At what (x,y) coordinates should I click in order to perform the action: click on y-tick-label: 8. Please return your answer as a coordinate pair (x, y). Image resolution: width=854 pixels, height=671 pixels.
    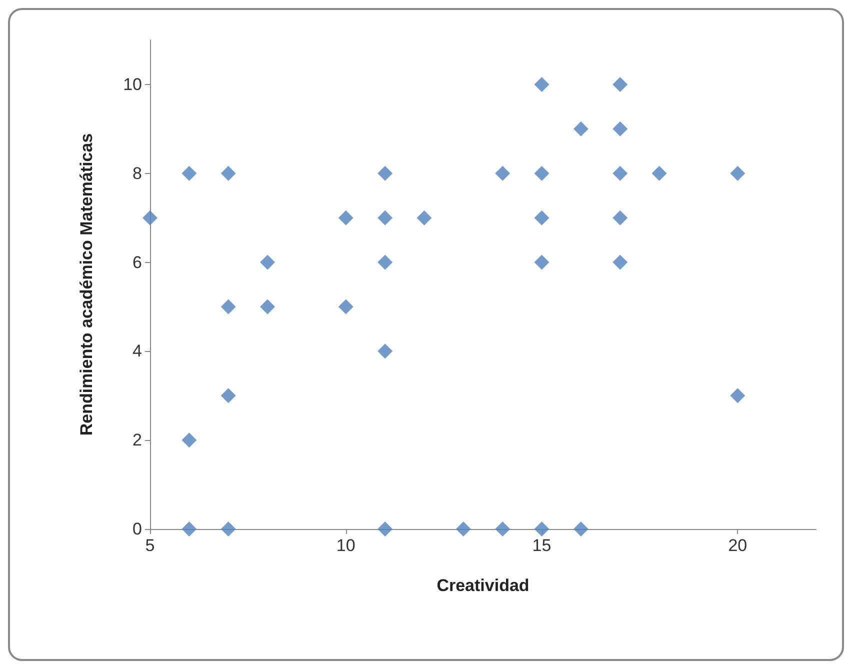
    Looking at the image, I should click on (137, 173).